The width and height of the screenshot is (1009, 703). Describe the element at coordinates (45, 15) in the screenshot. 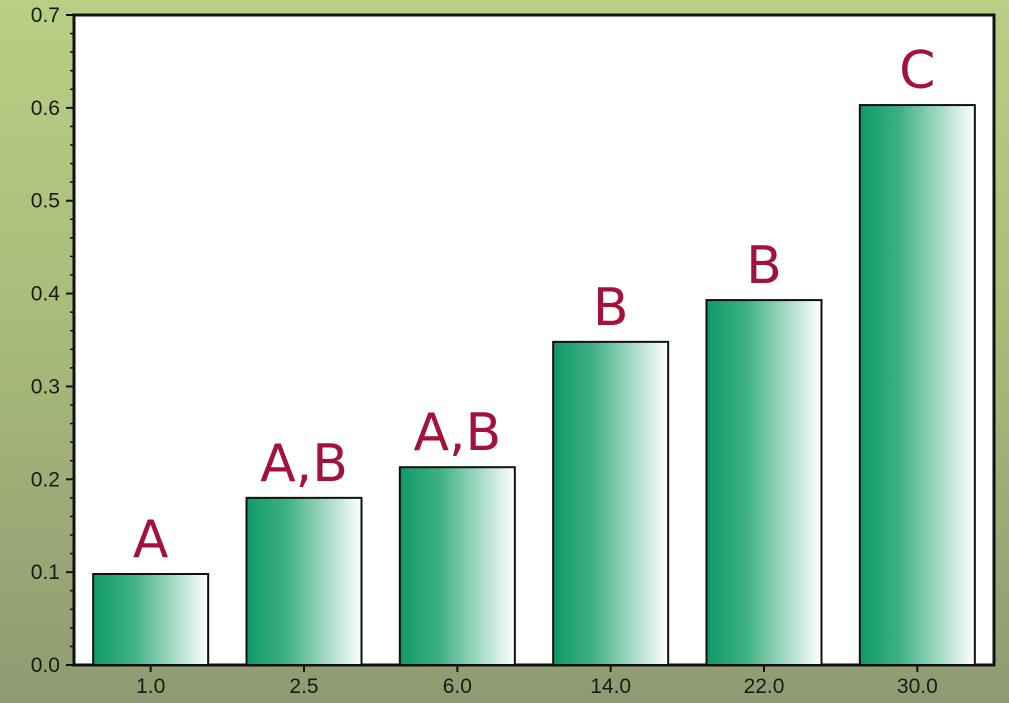

I see `y-tick-label: 0.7` at that location.